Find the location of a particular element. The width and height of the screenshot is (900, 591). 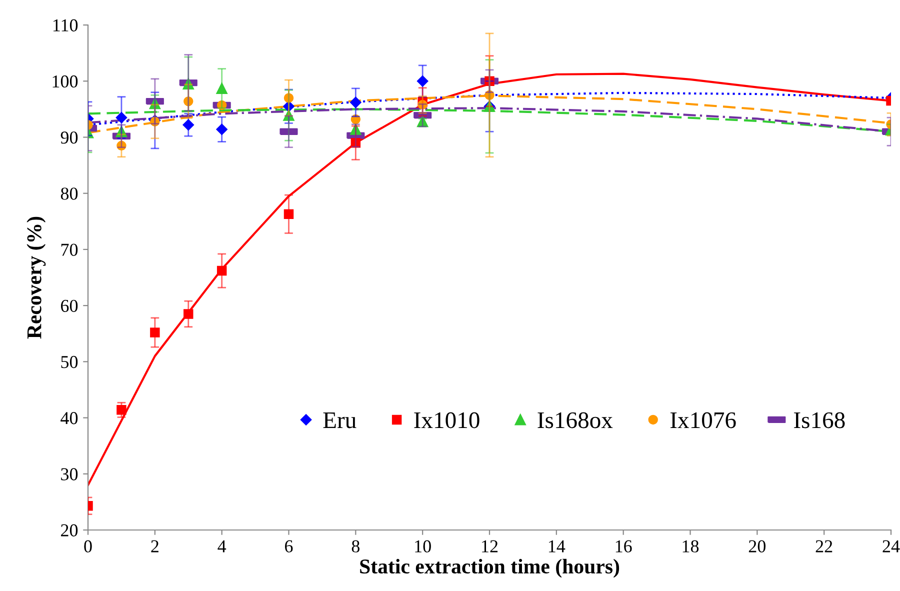

legend-label: Is168 is located at coordinates (819, 420).